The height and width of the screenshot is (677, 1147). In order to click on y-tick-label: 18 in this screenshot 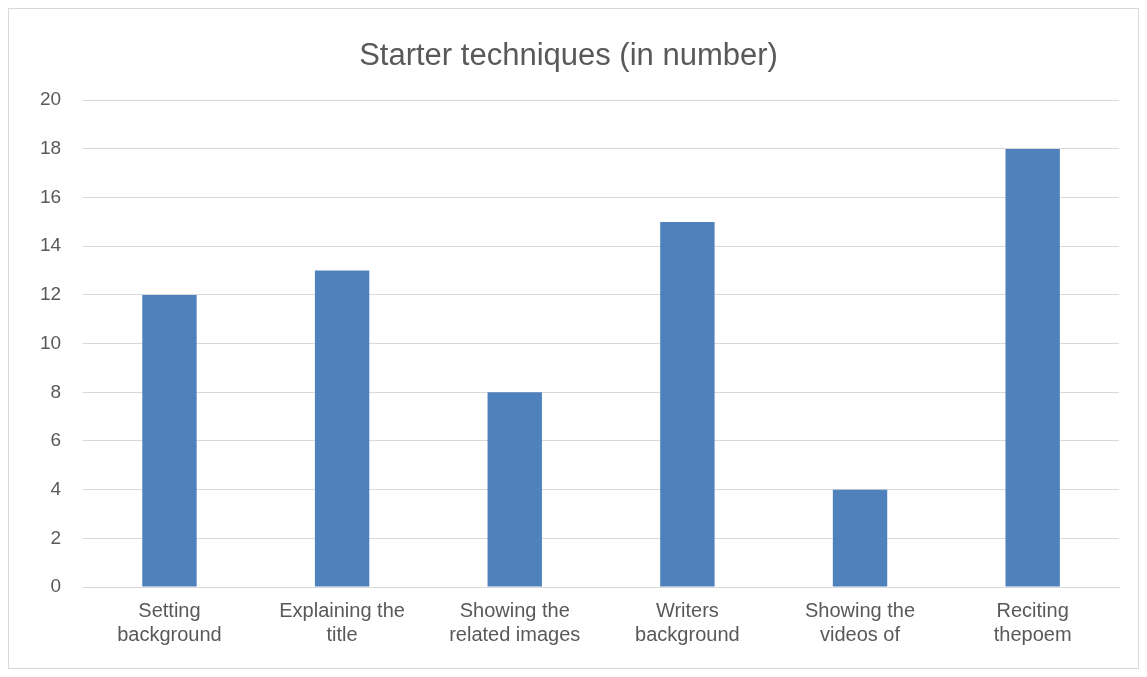, I will do `click(50, 148)`.